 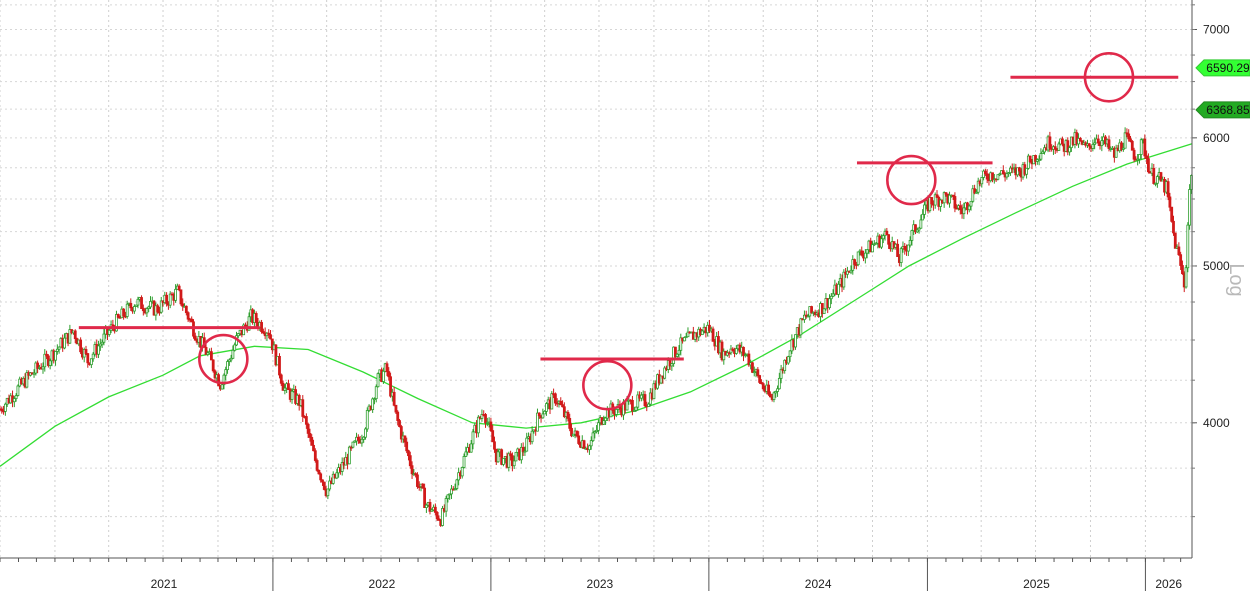 What do you see at coordinates (1216, 266) in the screenshot?
I see `y-tick-label: 5000` at bounding box center [1216, 266].